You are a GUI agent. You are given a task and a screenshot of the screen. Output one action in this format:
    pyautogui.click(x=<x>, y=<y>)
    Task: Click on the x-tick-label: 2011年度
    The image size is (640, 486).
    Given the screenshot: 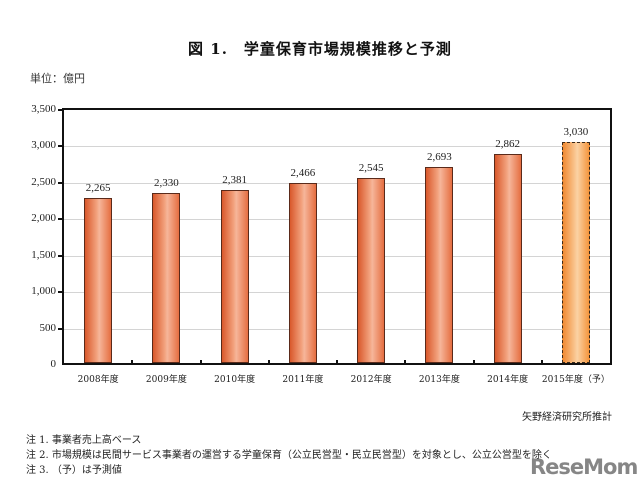 What is the action you would take?
    pyautogui.click(x=303, y=380)
    